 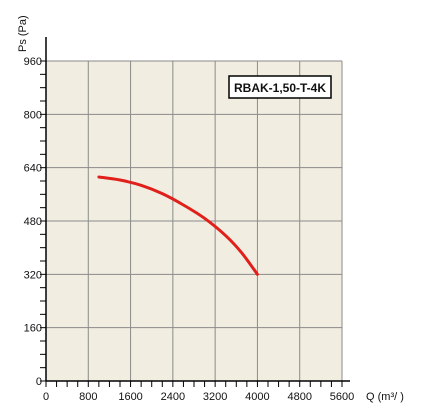 I want to click on x-tick-label: 5600, so click(x=342, y=397).